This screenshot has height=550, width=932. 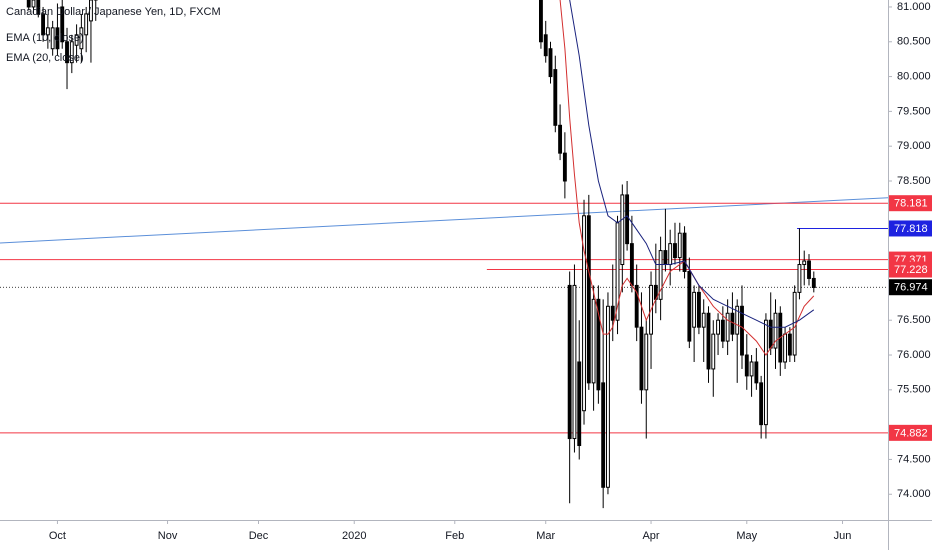 What do you see at coordinates (914, 494) in the screenshot?
I see `y-tick-label: 74.000` at bounding box center [914, 494].